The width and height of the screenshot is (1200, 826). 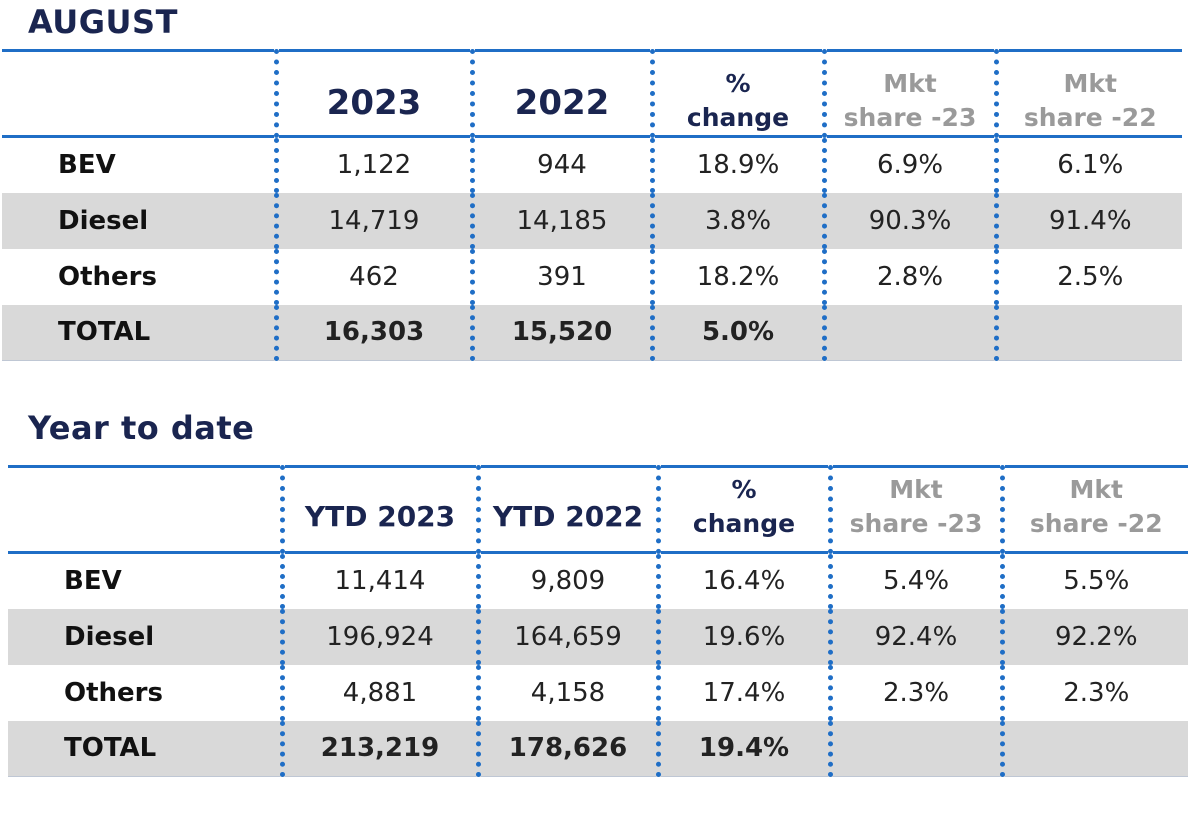 What do you see at coordinates (103, 22) in the screenshot?
I see `august-section-title: AUGUST` at bounding box center [103, 22].